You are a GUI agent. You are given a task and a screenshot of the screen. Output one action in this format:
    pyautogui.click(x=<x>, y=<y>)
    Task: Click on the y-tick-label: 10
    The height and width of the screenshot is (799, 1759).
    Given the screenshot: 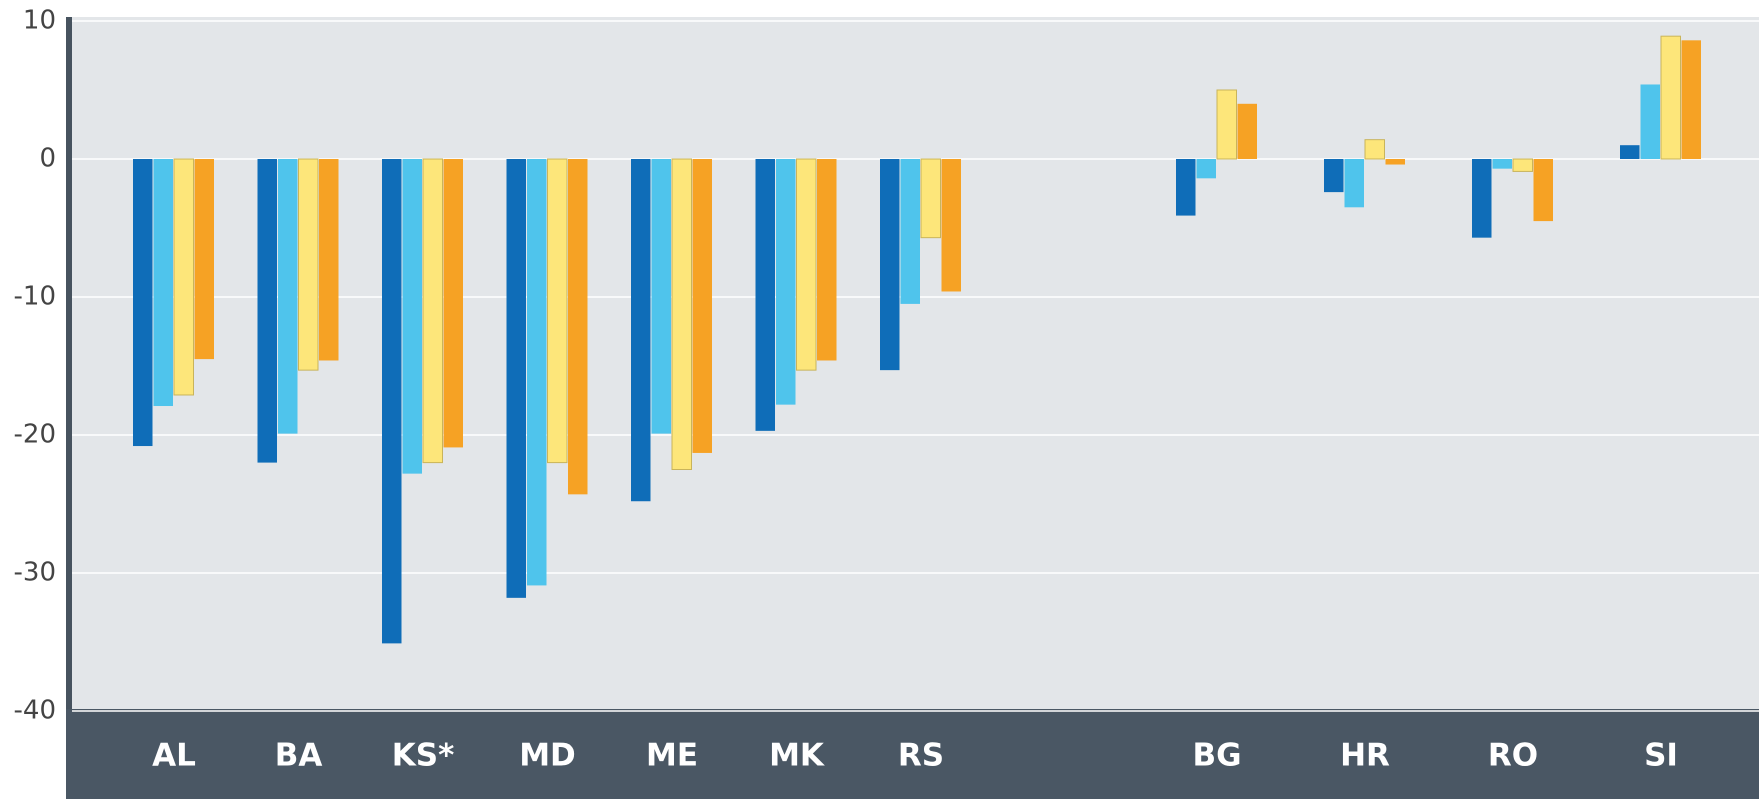 What is the action you would take?
    pyautogui.click(x=39, y=21)
    